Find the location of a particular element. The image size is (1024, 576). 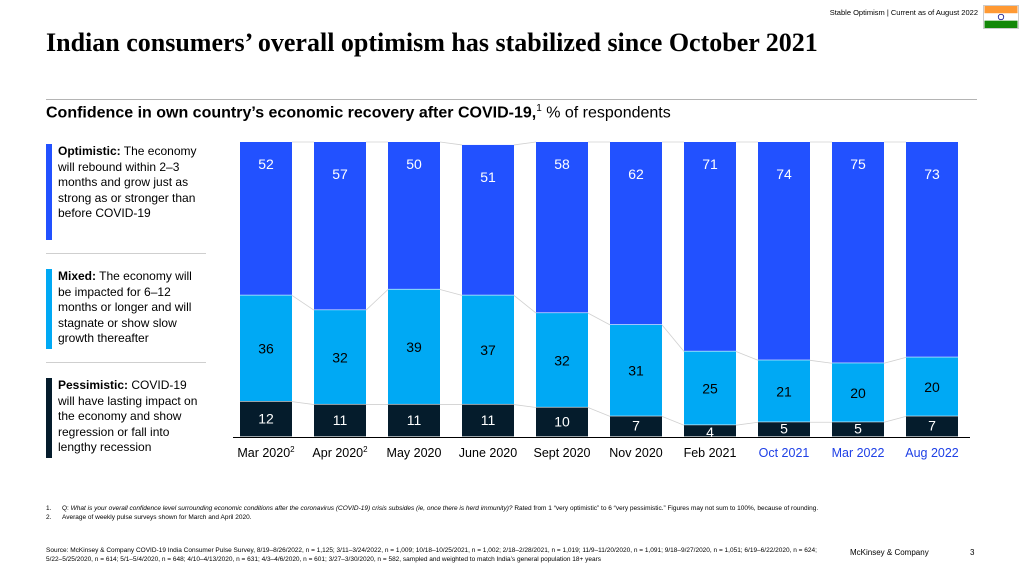

data-label-pessimistic-5: 10 is located at coordinates (562, 421).